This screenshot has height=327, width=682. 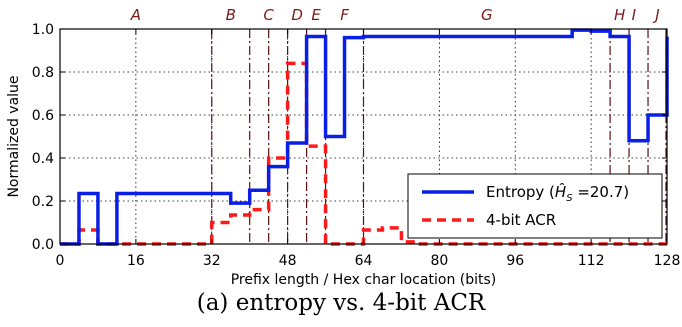 What do you see at coordinates (439, 261) in the screenshot?
I see `x-tick-label: 80` at bounding box center [439, 261].